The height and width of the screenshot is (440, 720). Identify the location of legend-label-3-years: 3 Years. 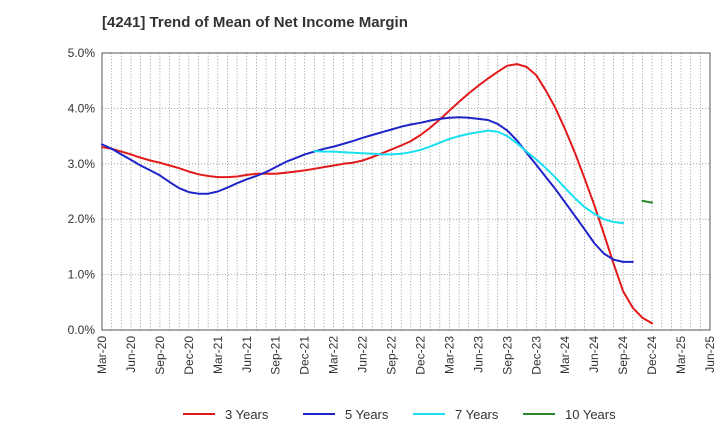
(247, 414).